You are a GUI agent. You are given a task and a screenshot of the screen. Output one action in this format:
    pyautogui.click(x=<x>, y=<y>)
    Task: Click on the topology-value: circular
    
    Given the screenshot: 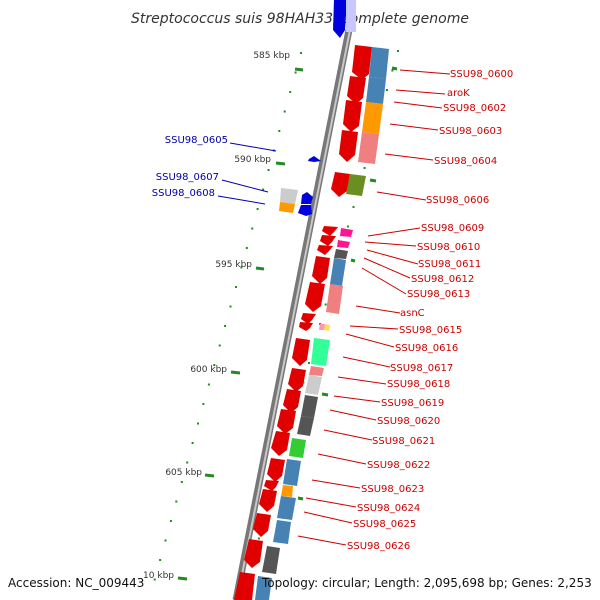 What is the action you would take?
    pyautogui.click(x=344, y=583)
    